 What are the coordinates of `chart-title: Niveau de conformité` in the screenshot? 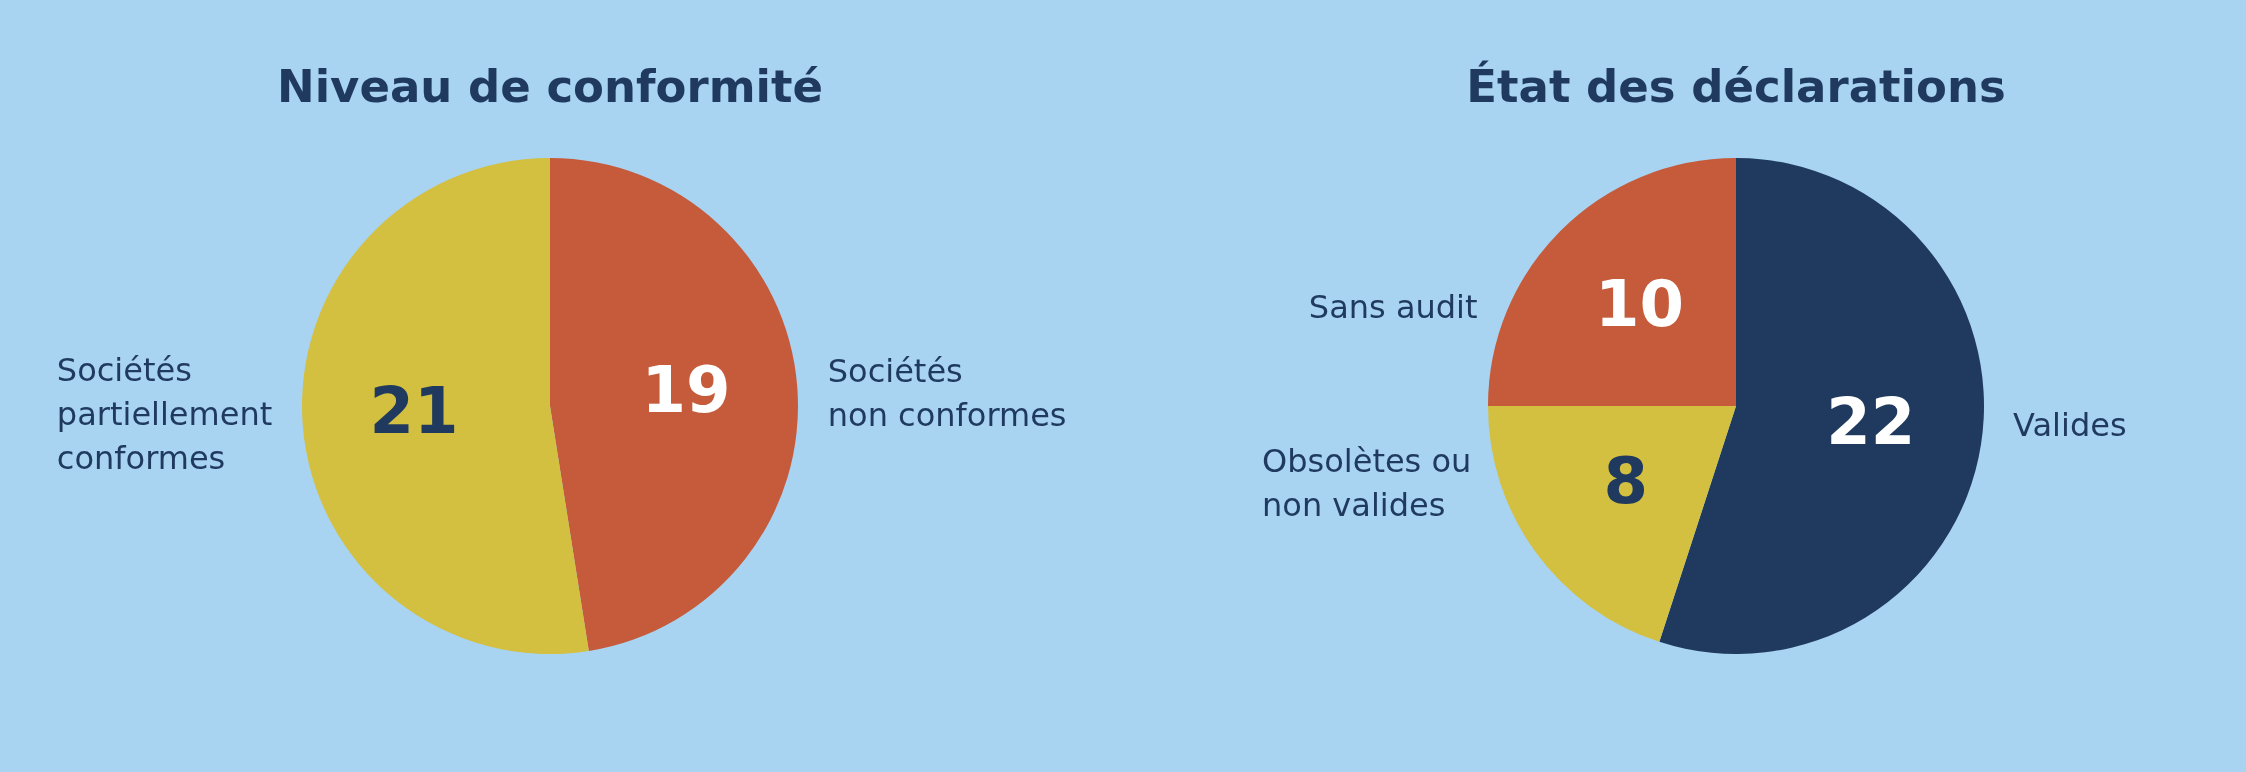 It's located at (550, 86).